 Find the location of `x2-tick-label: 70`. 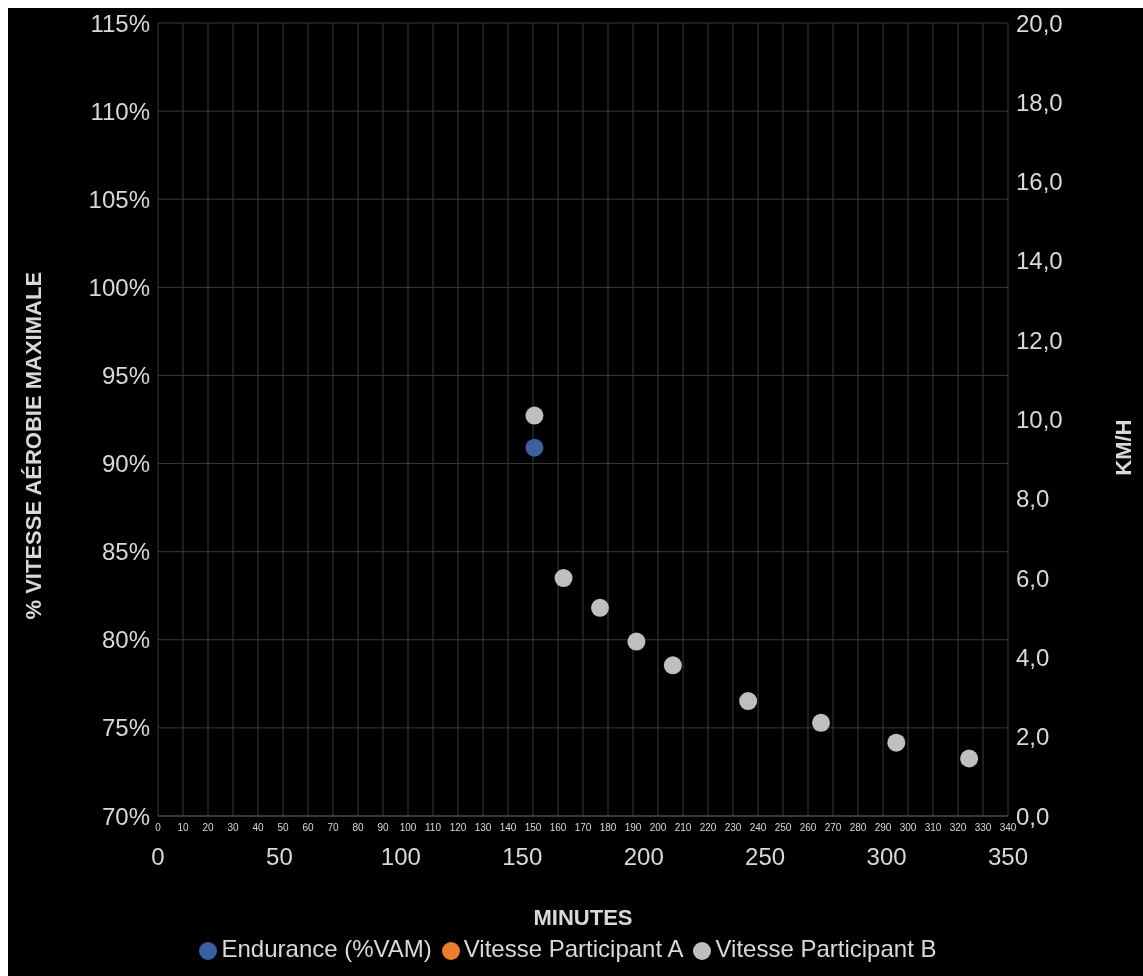

x2-tick-label: 70 is located at coordinates (333, 828).